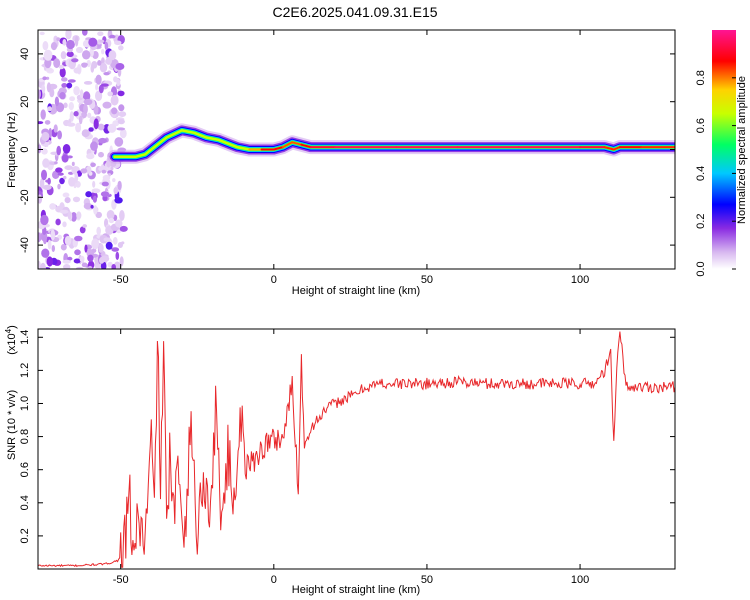  I want to click on snr-y-tick-label: 0.8, so click(25, 436).